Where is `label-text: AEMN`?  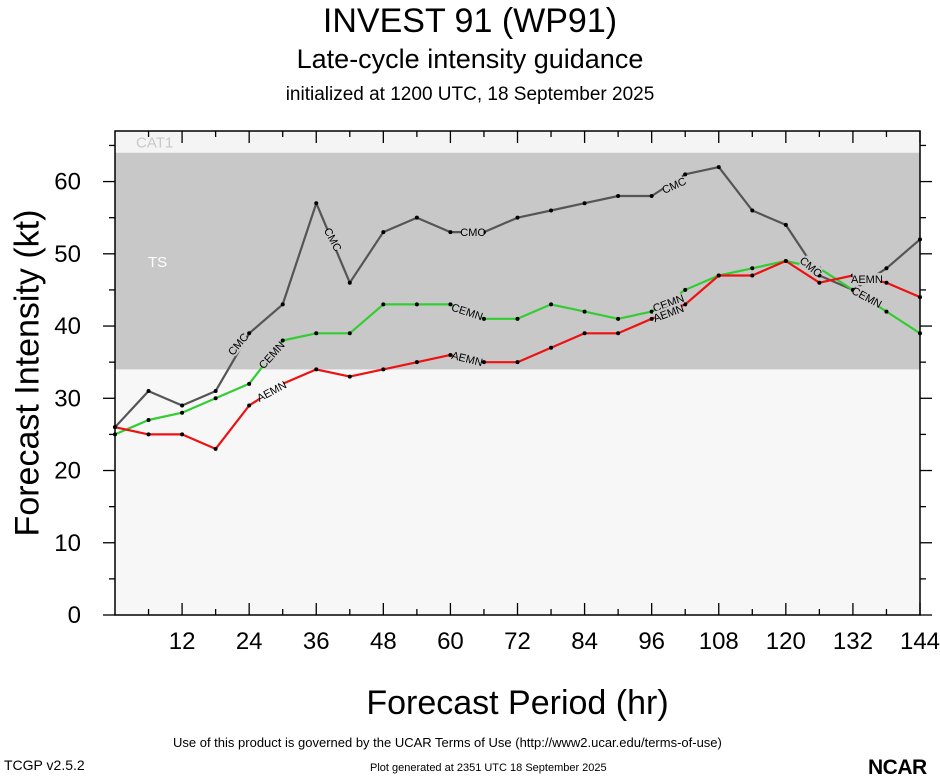
label-text: AEMN is located at coordinates (867, 280).